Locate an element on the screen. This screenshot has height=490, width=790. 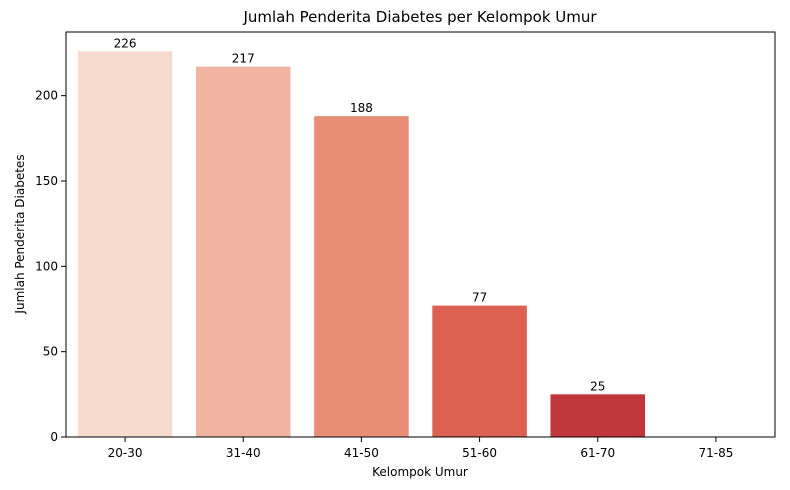
data-label: 217 is located at coordinates (243, 59).